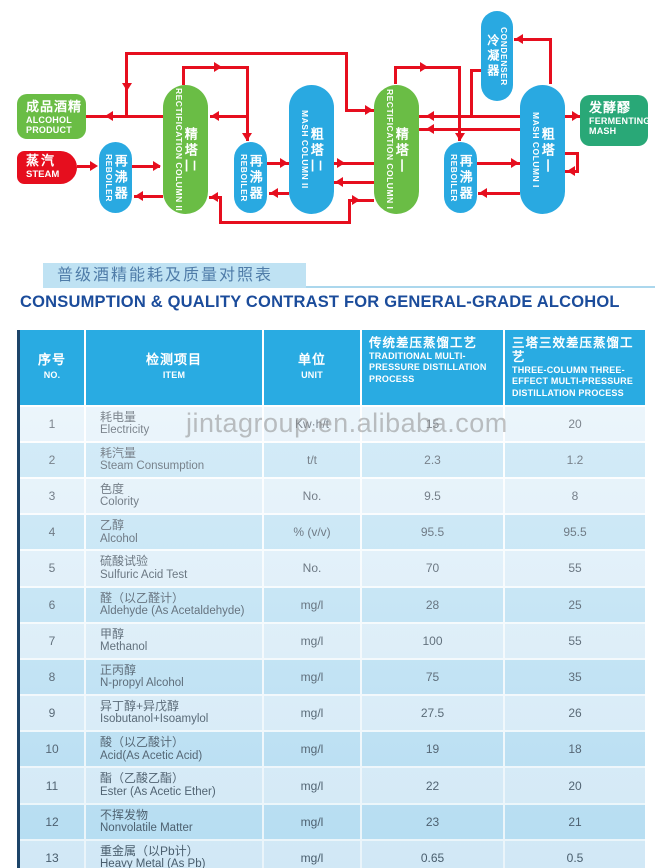 This screenshot has height=868, width=664. Describe the element at coordinates (432, 532) in the screenshot. I see `cell-traditional-value: 95.5` at that location.